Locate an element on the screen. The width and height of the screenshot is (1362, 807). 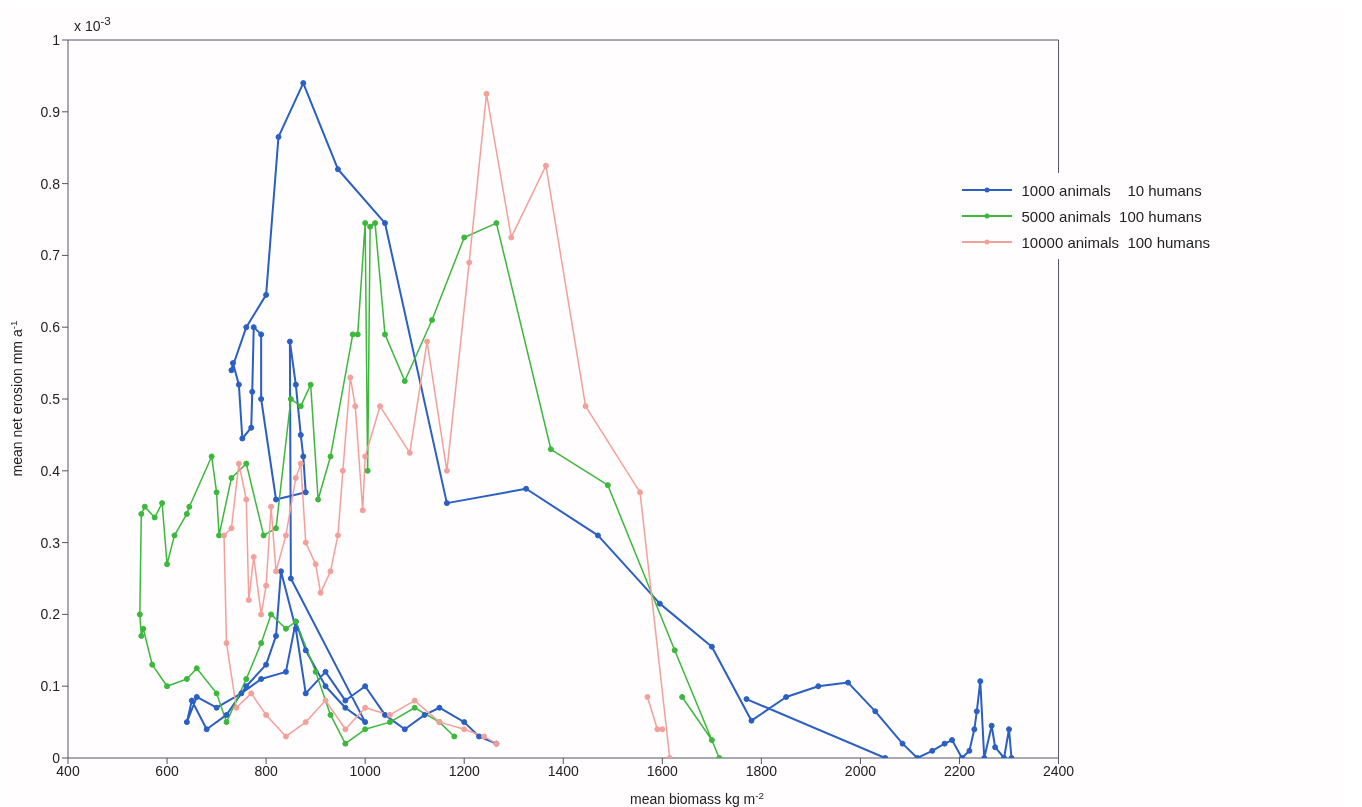
legend-label: 10000 animals 100 humans is located at coordinates (1115, 242).